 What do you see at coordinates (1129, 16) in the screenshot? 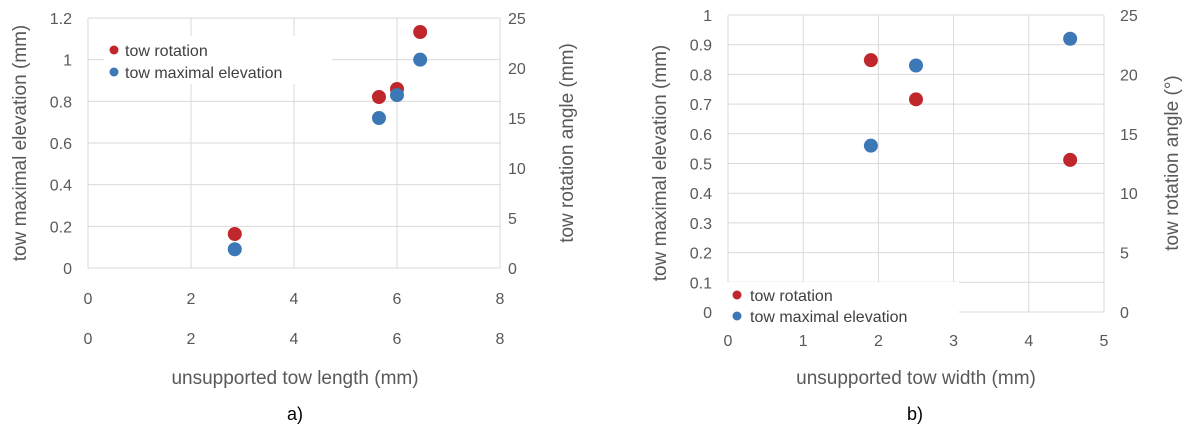
I see `chart-b-y2-tick-label: 25` at bounding box center [1129, 16].